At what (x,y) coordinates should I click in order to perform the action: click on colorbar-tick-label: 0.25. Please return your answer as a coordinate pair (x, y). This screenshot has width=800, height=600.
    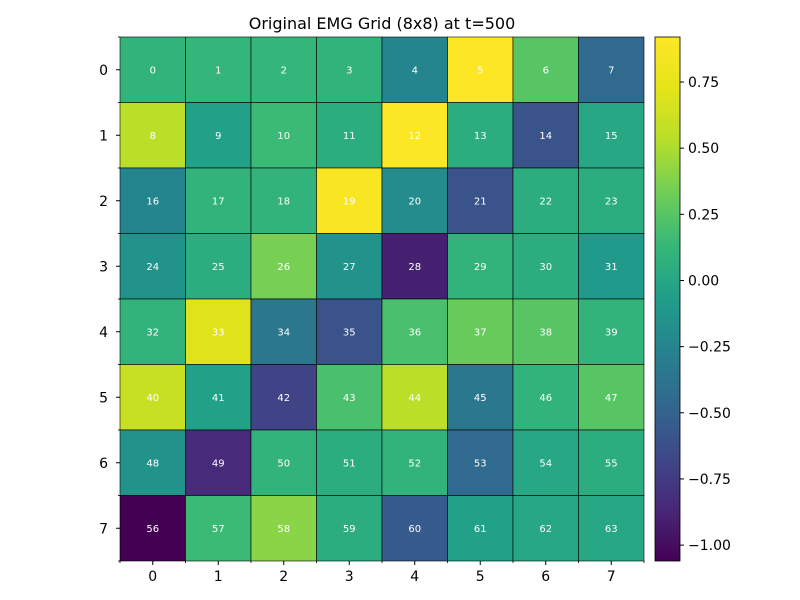
    Looking at the image, I should click on (703, 215).